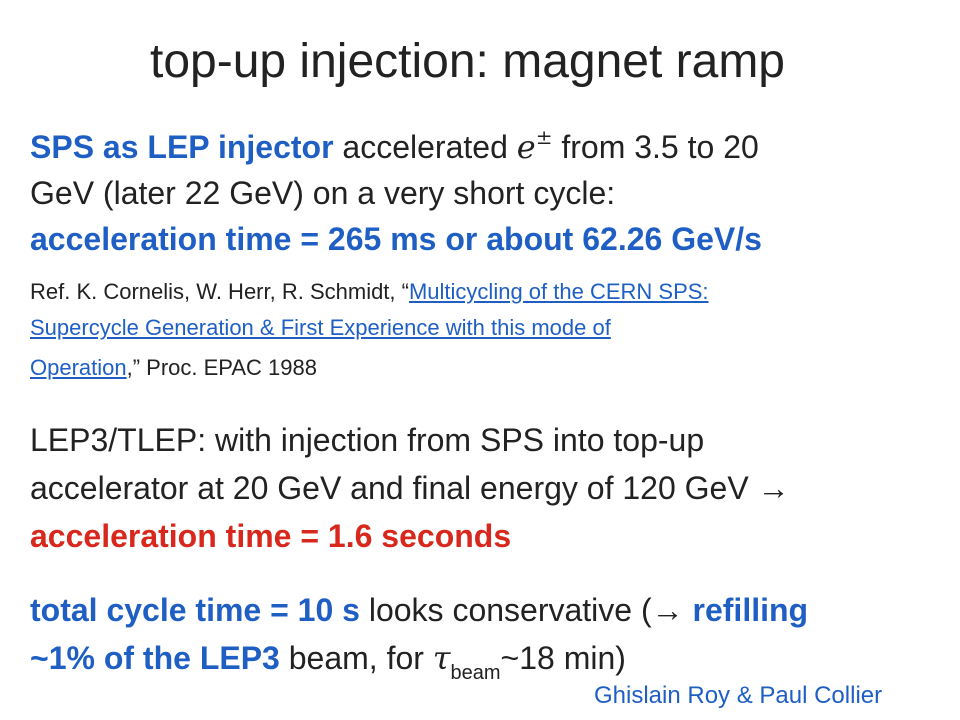 Image resolution: width=960 pixels, height=720 pixels. What do you see at coordinates (655, 147) in the screenshot?
I see `p1-energy-range: from 3.5 to 20` at bounding box center [655, 147].